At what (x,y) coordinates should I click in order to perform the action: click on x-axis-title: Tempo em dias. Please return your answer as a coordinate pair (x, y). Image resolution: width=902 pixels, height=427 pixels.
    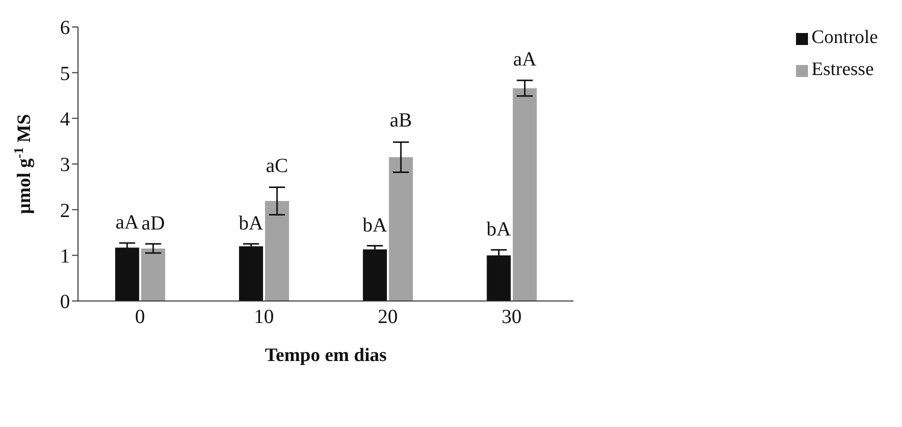
    Looking at the image, I should click on (325, 355).